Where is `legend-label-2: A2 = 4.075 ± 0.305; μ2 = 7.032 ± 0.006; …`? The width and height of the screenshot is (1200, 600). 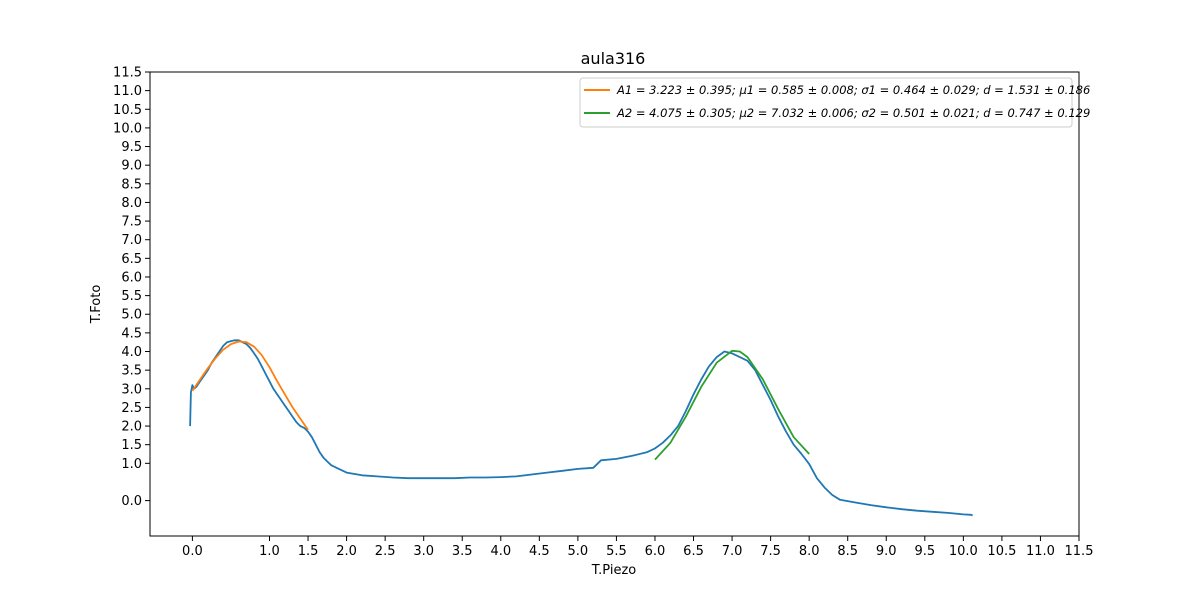 legend-label-2: A2 = 4.075 ± 0.305; μ2 = 7.032 ± 0.006; … is located at coordinates (853, 113).